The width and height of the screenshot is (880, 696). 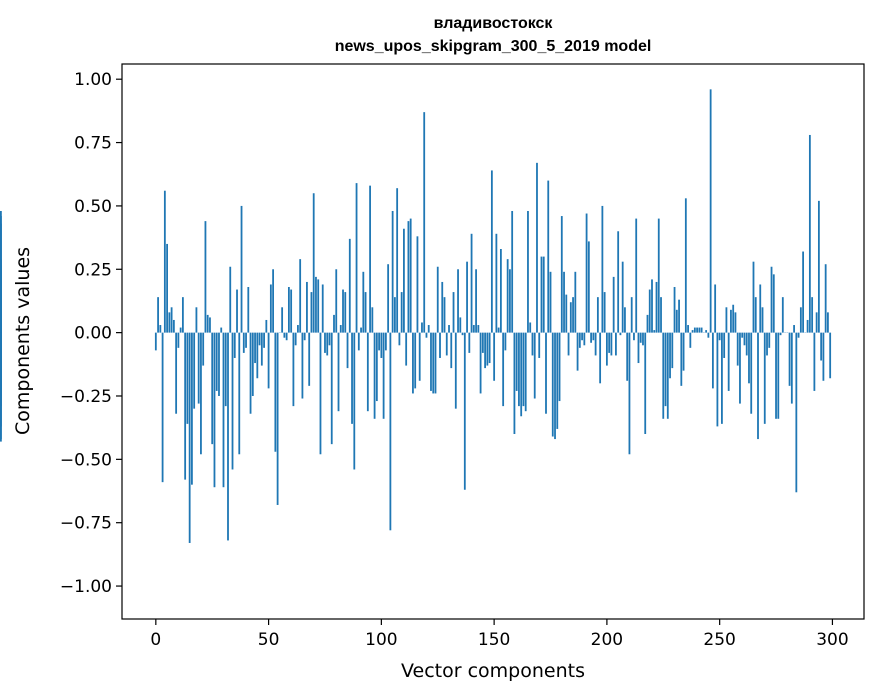 I want to click on y-tick-label: 0.75, so click(x=93, y=144).